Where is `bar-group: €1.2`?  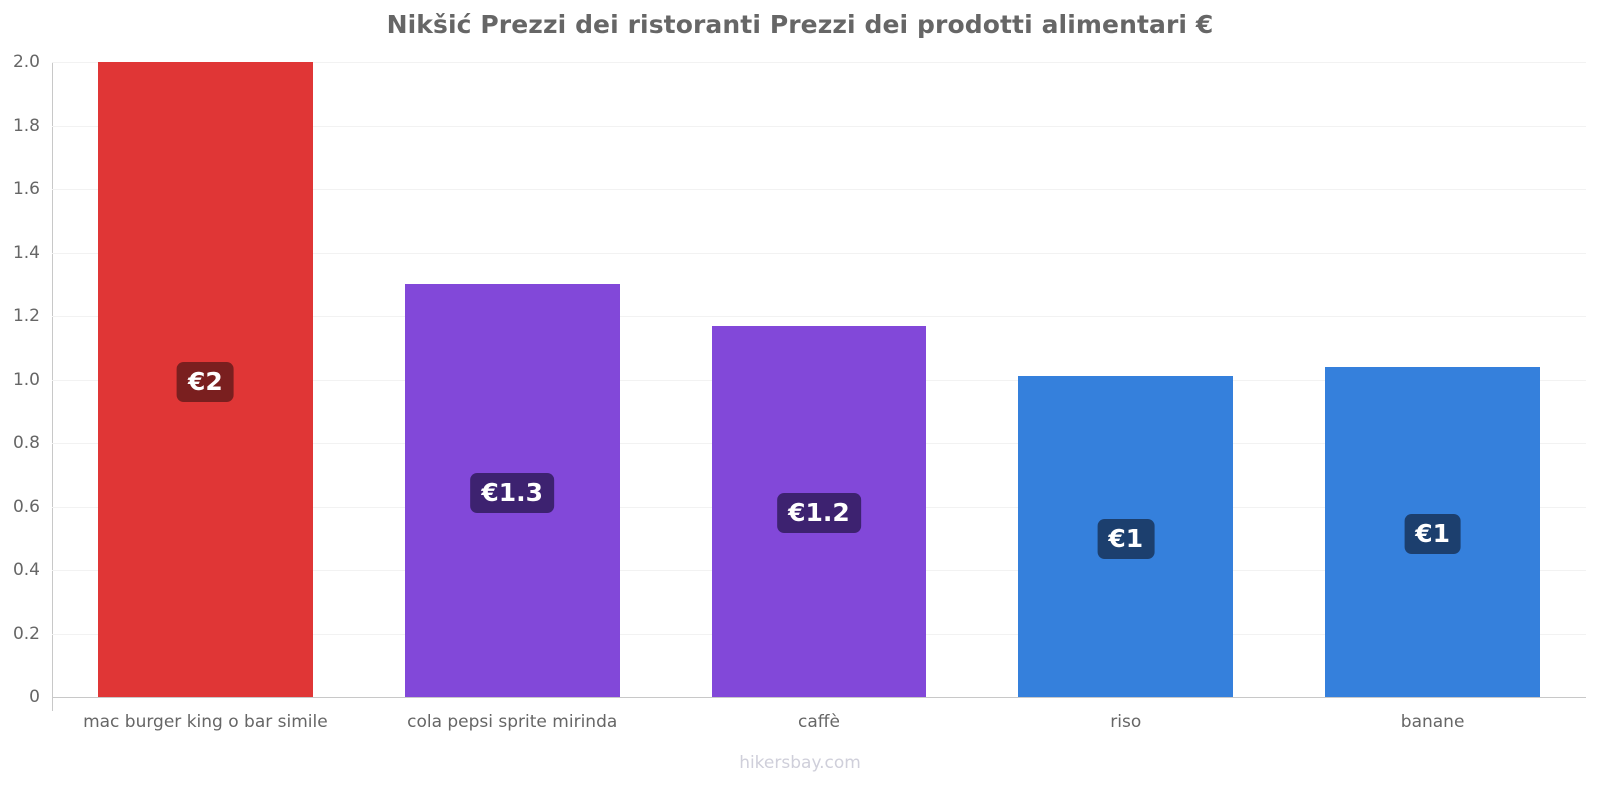
bar-group: €1.2 is located at coordinates (819, 379).